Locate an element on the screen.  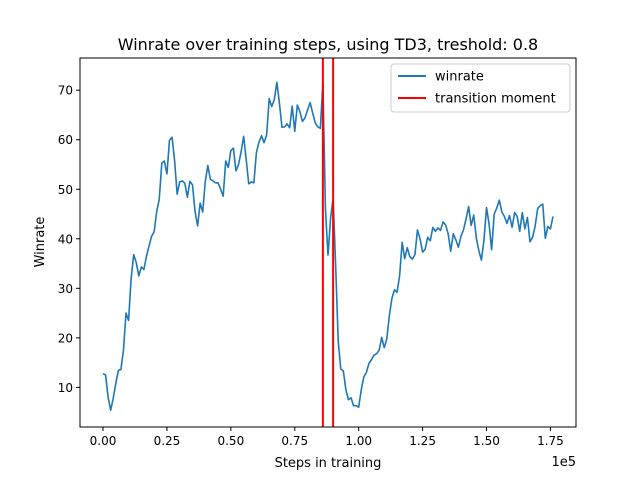
x-tick-label: 1.50 is located at coordinates (486, 441).